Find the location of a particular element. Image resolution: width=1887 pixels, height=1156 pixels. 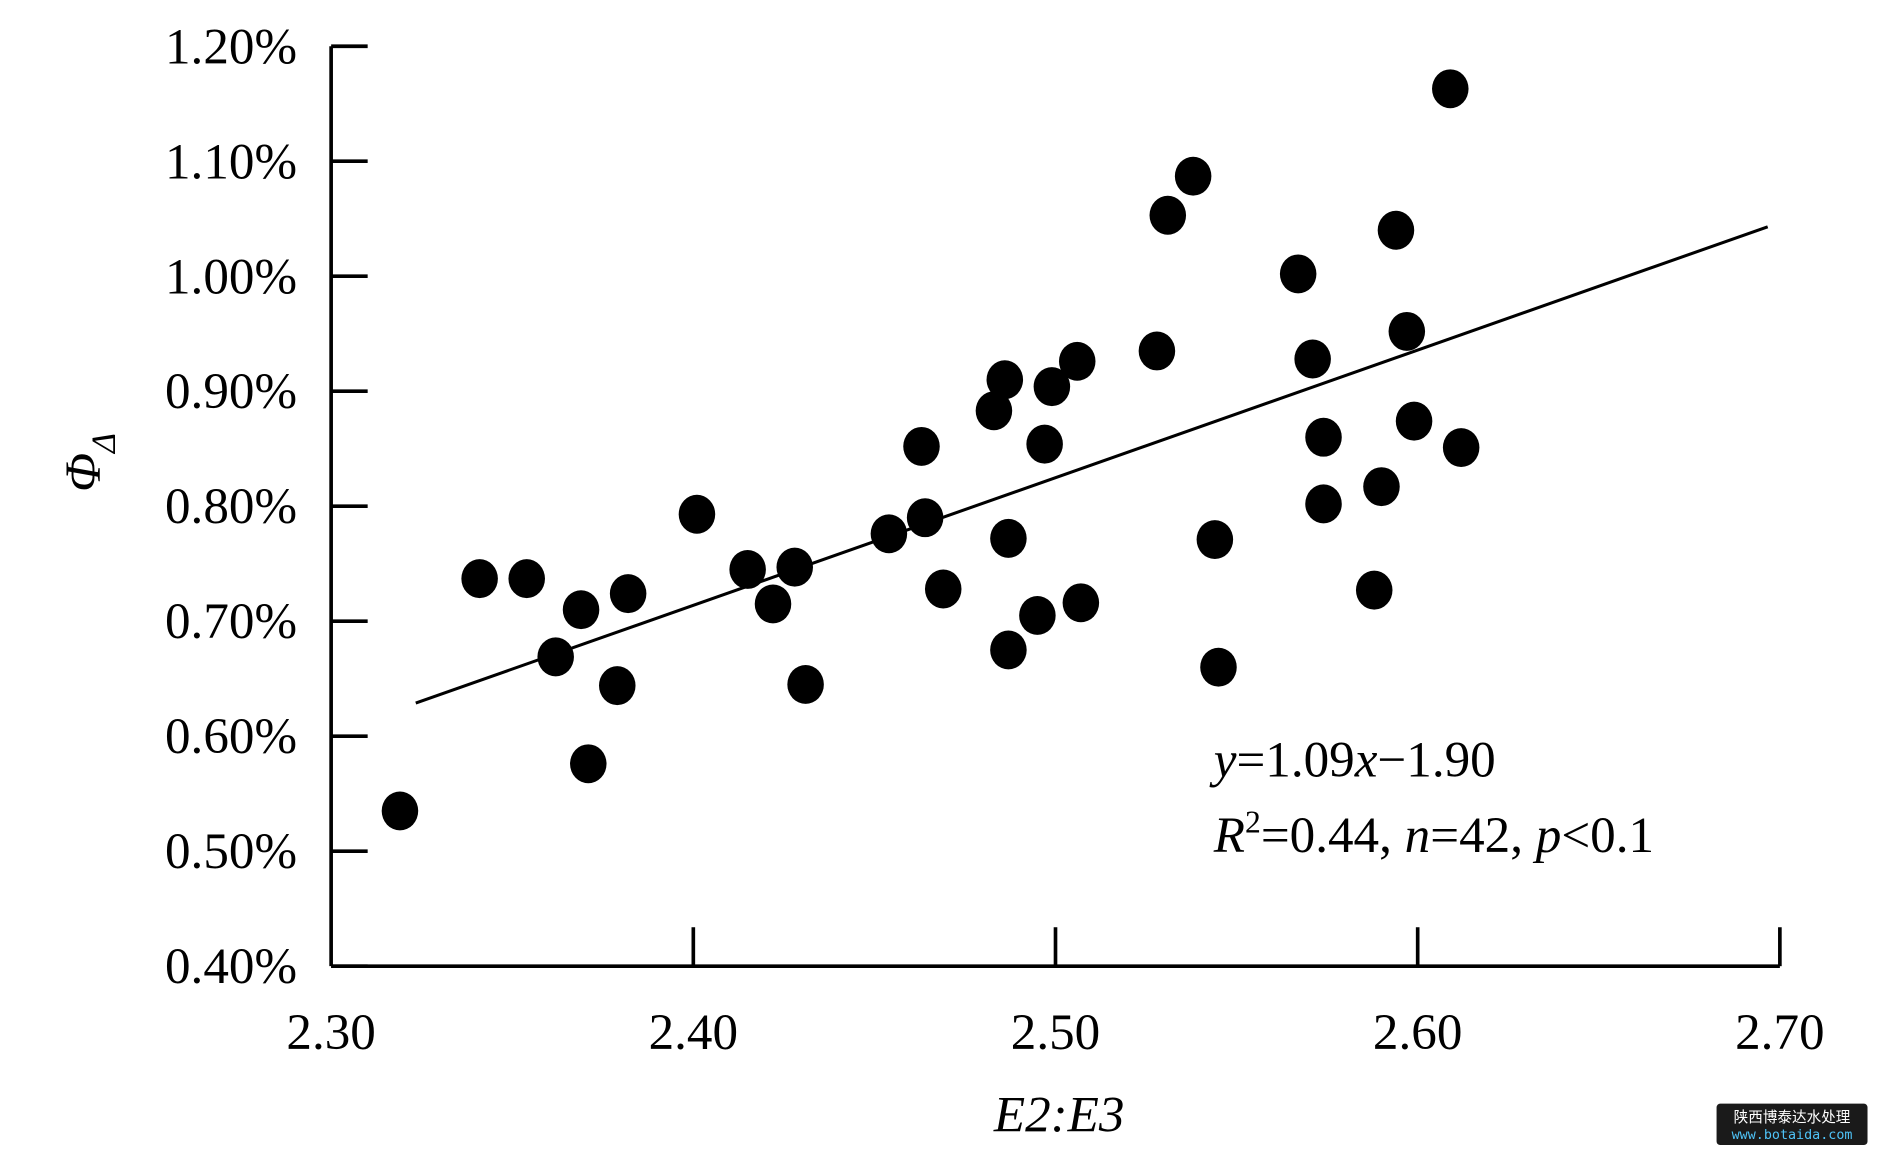

watermark: 陕西博泰达水处理 www.botaida.com is located at coordinates (1792, 1124).